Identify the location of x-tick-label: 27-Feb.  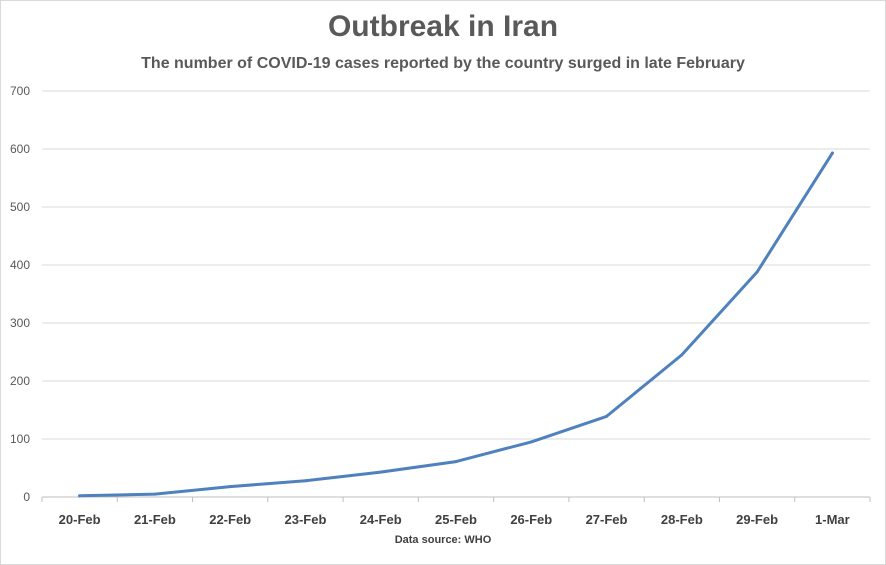
(607, 519).